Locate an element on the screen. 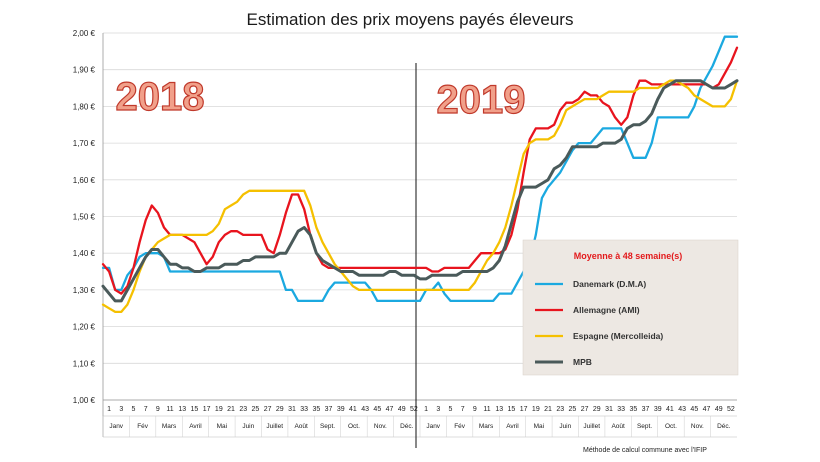  y-tick-label: 1,20 € is located at coordinates (84, 327).